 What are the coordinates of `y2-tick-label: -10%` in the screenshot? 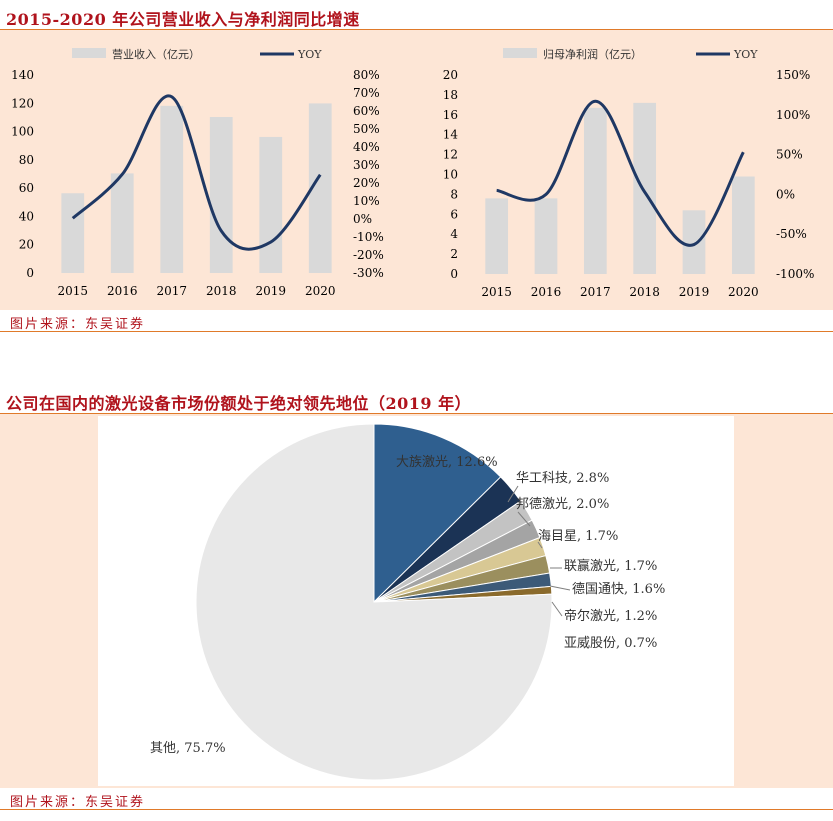 It's located at (368, 237).